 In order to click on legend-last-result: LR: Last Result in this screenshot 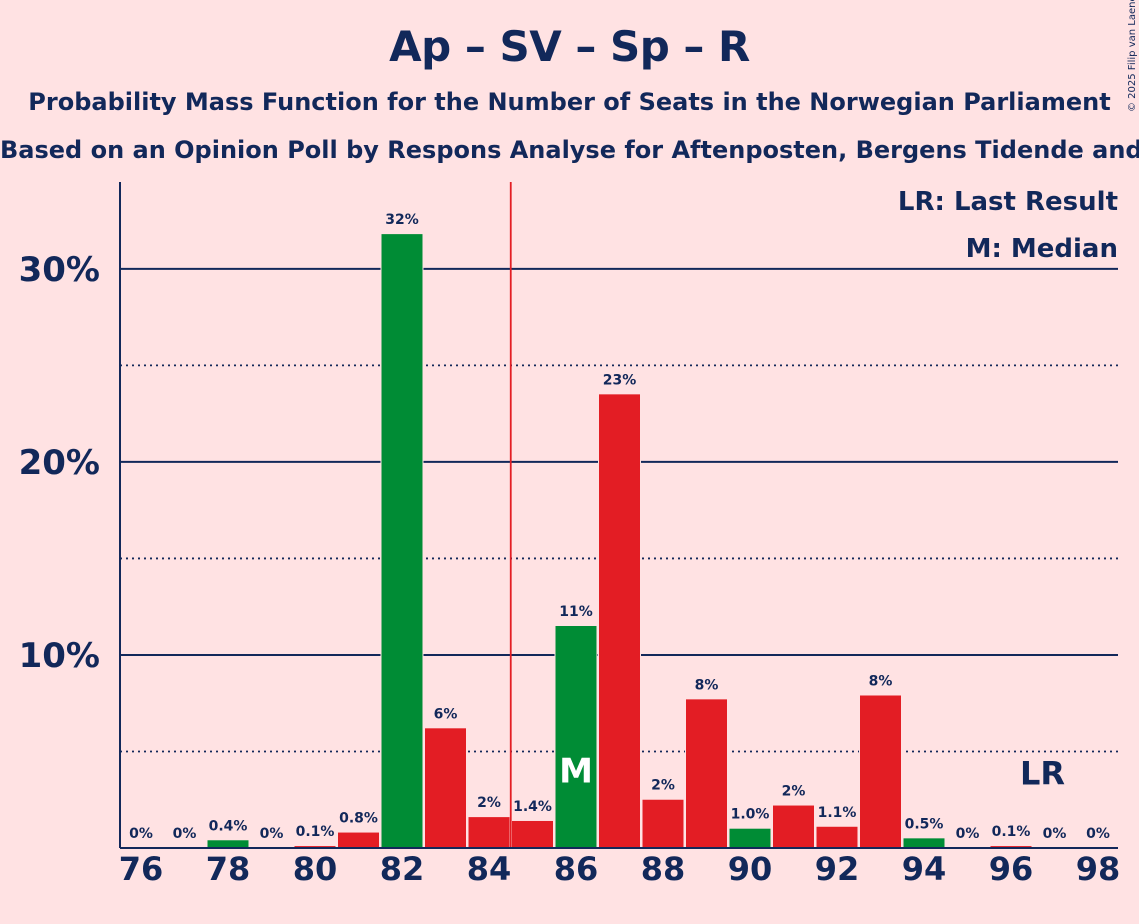, I will do `click(1008, 202)`.